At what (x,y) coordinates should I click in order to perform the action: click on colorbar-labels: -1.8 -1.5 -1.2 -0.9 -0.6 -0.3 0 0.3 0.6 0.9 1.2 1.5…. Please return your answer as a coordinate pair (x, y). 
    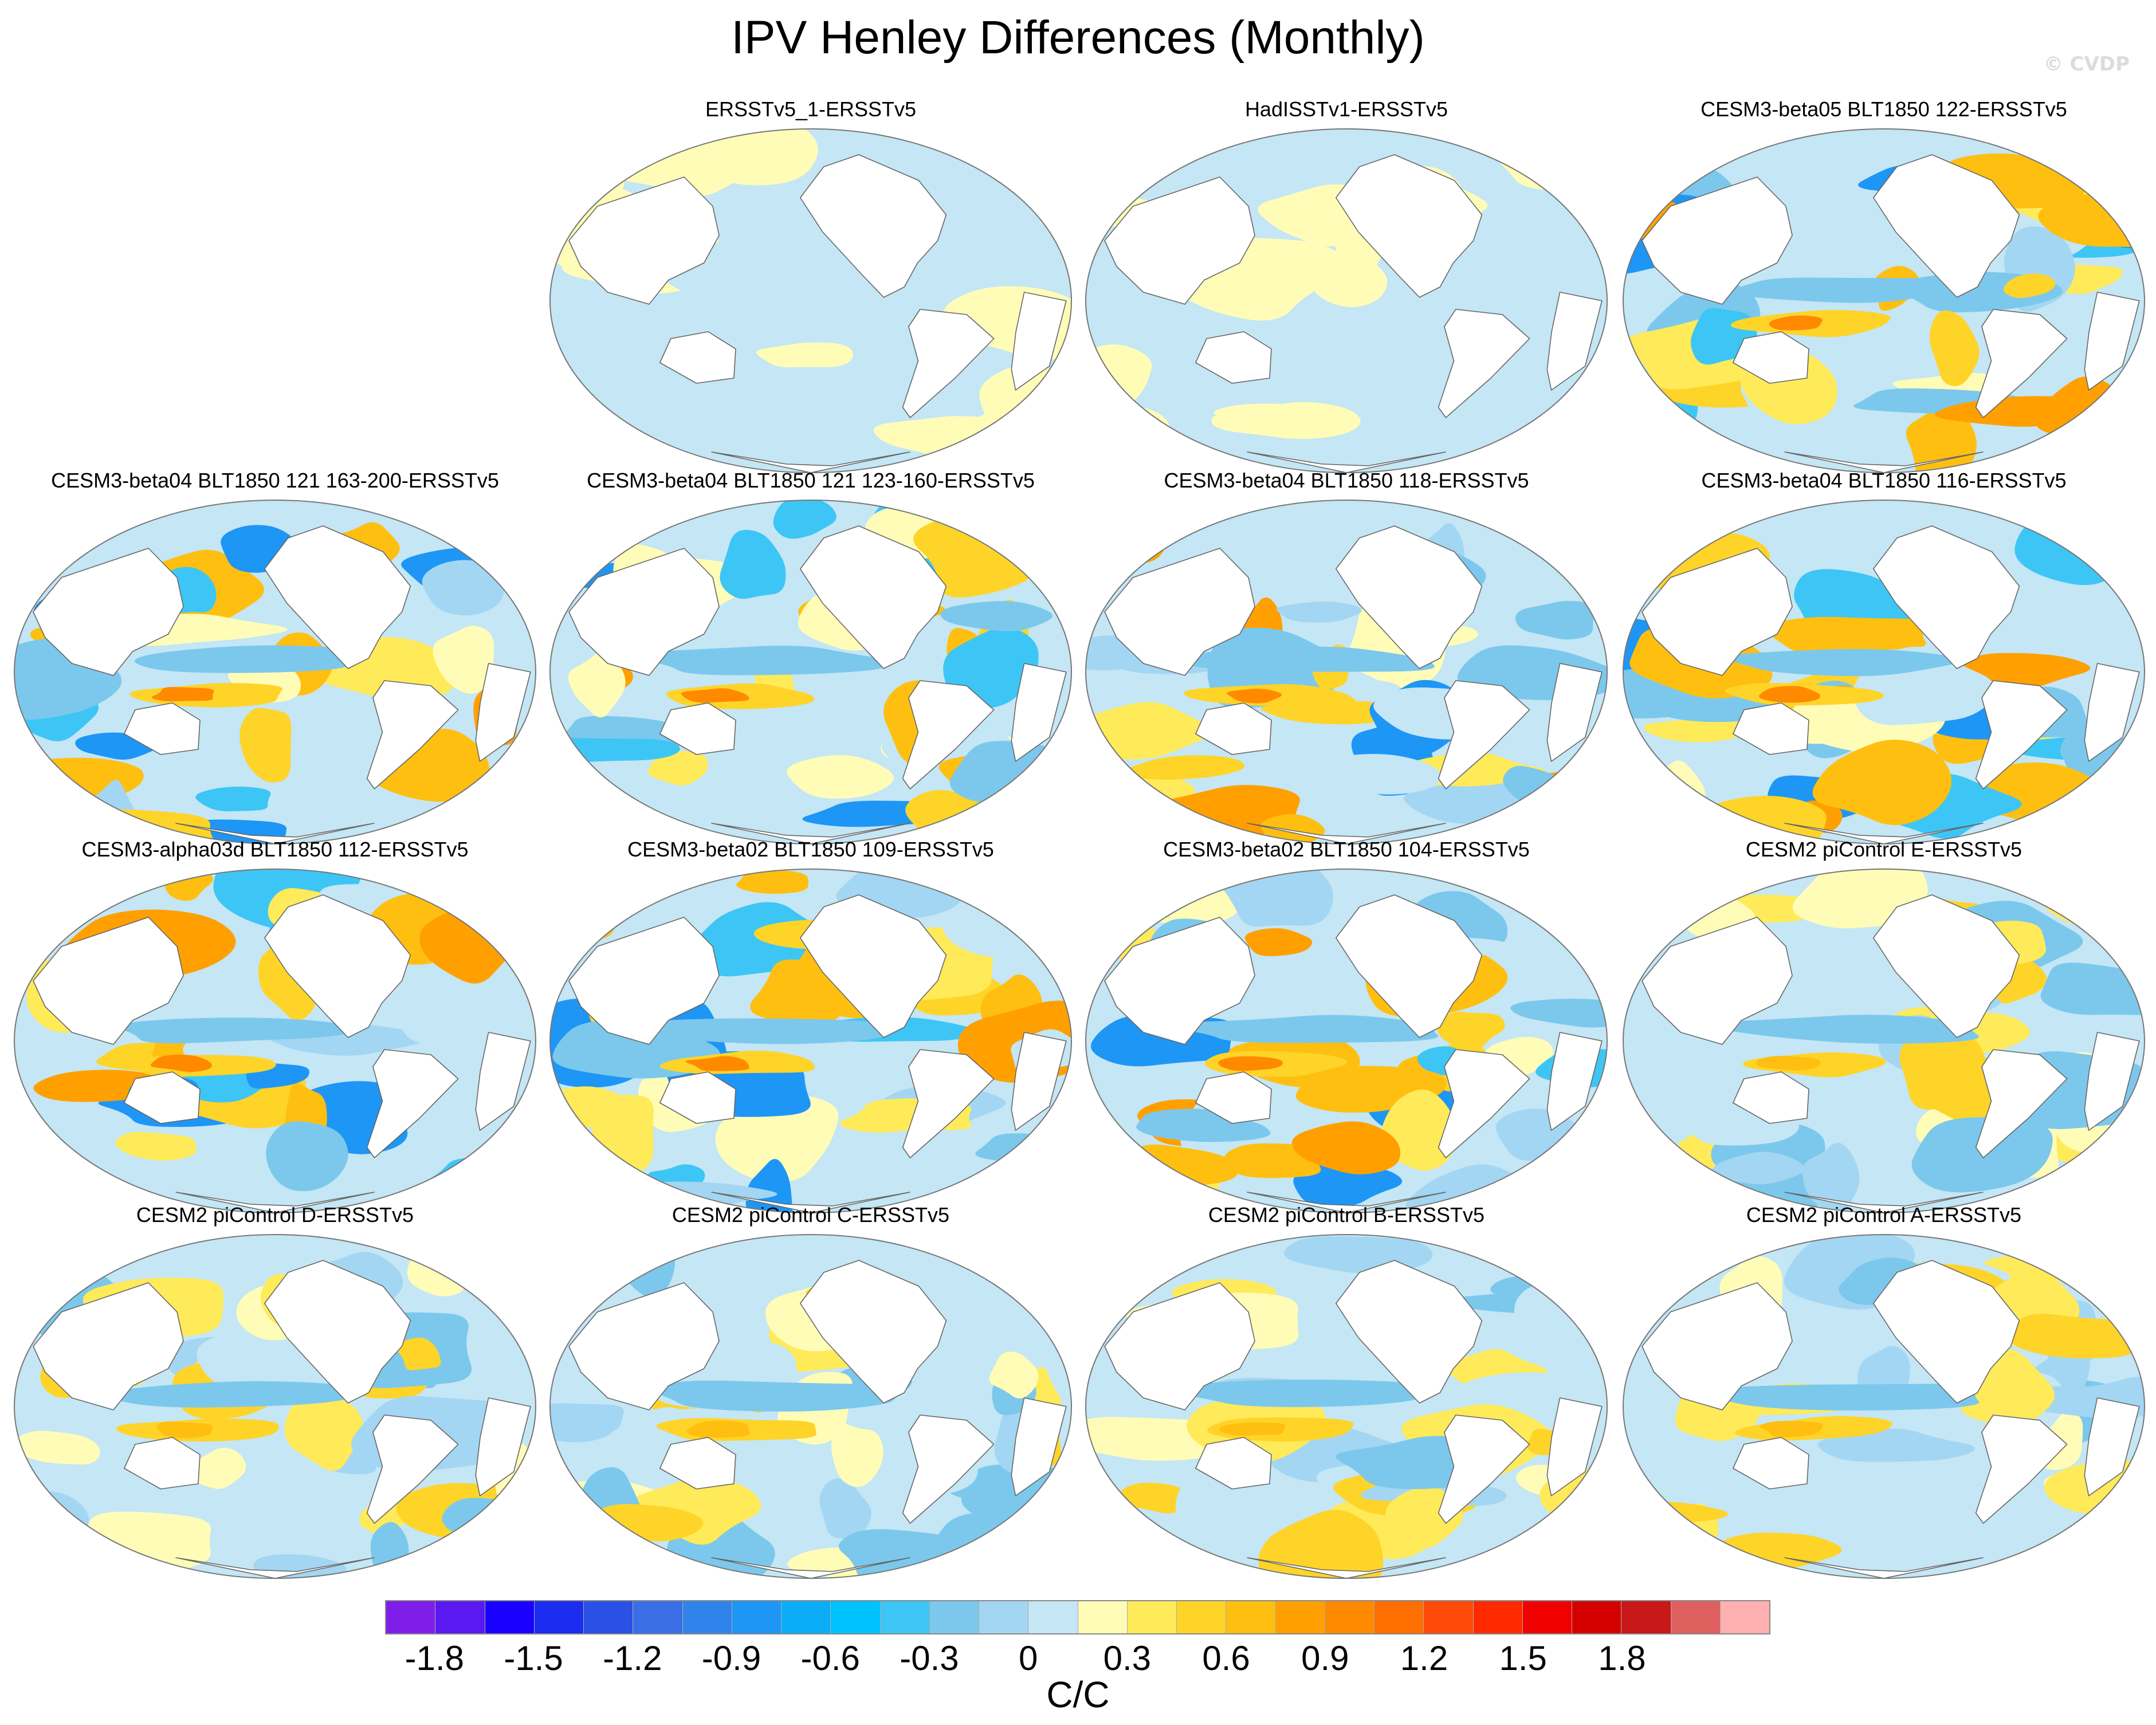
    Looking at the image, I should click on (1077, 1658).